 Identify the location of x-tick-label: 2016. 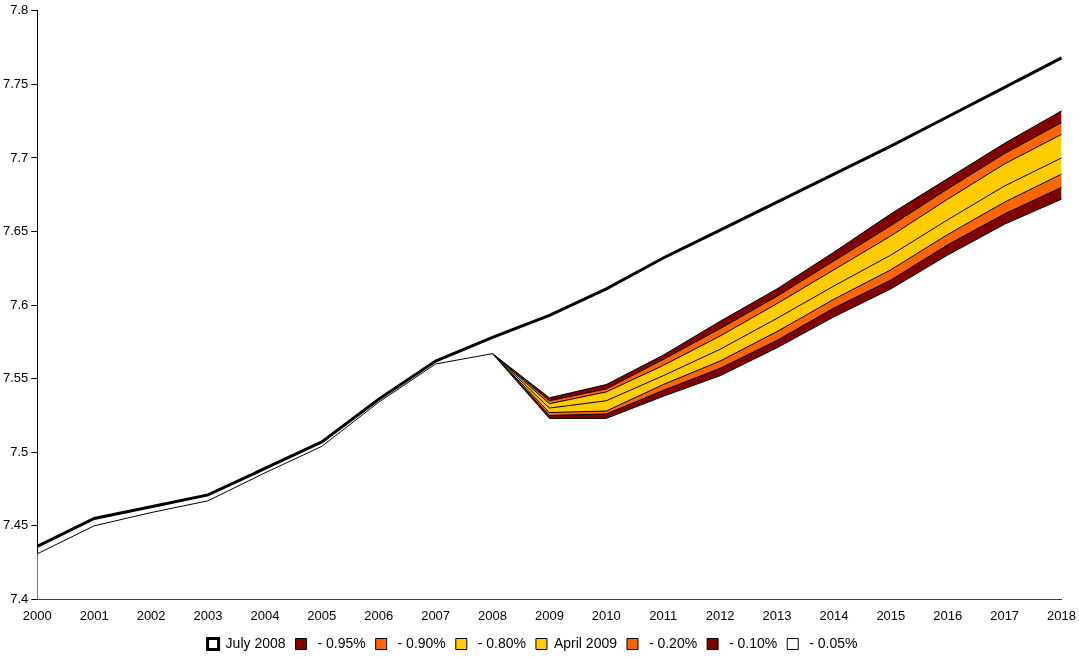
(948, 615).